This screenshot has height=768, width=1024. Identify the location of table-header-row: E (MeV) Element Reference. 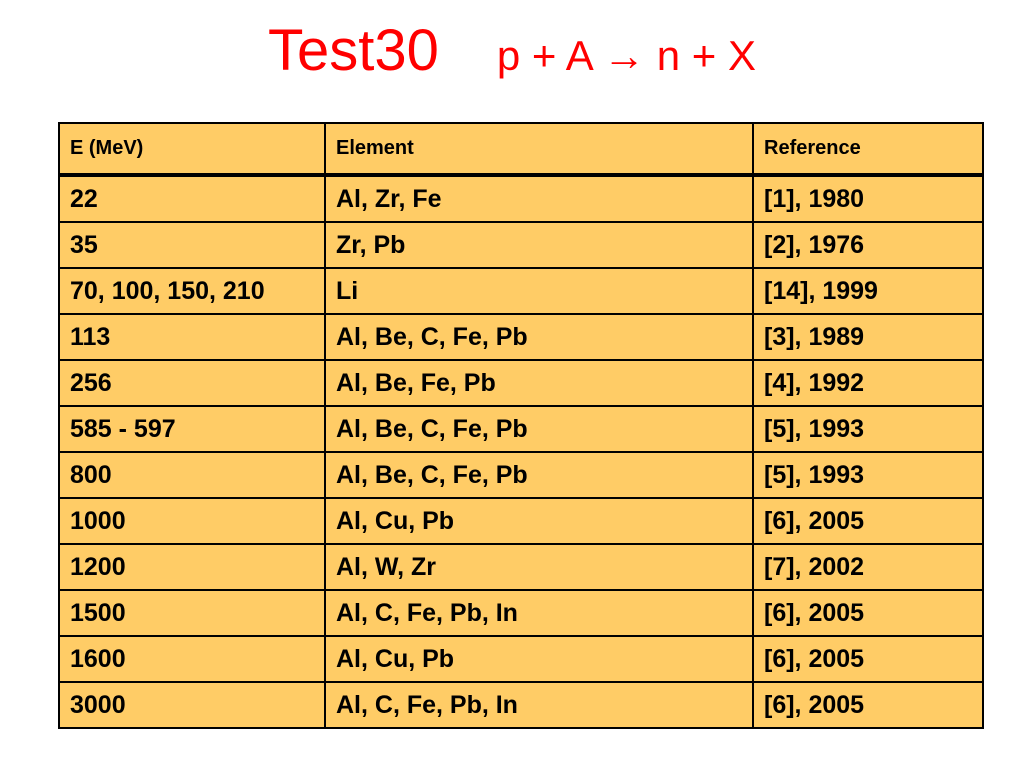
(521, 149).